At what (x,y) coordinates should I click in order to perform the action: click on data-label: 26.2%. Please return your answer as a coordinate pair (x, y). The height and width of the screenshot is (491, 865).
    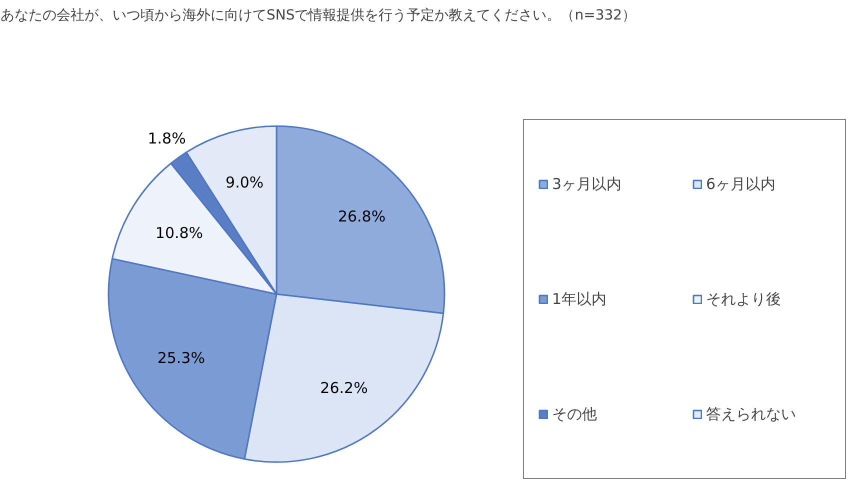
    Looking at the image, I should click on (344, 387).